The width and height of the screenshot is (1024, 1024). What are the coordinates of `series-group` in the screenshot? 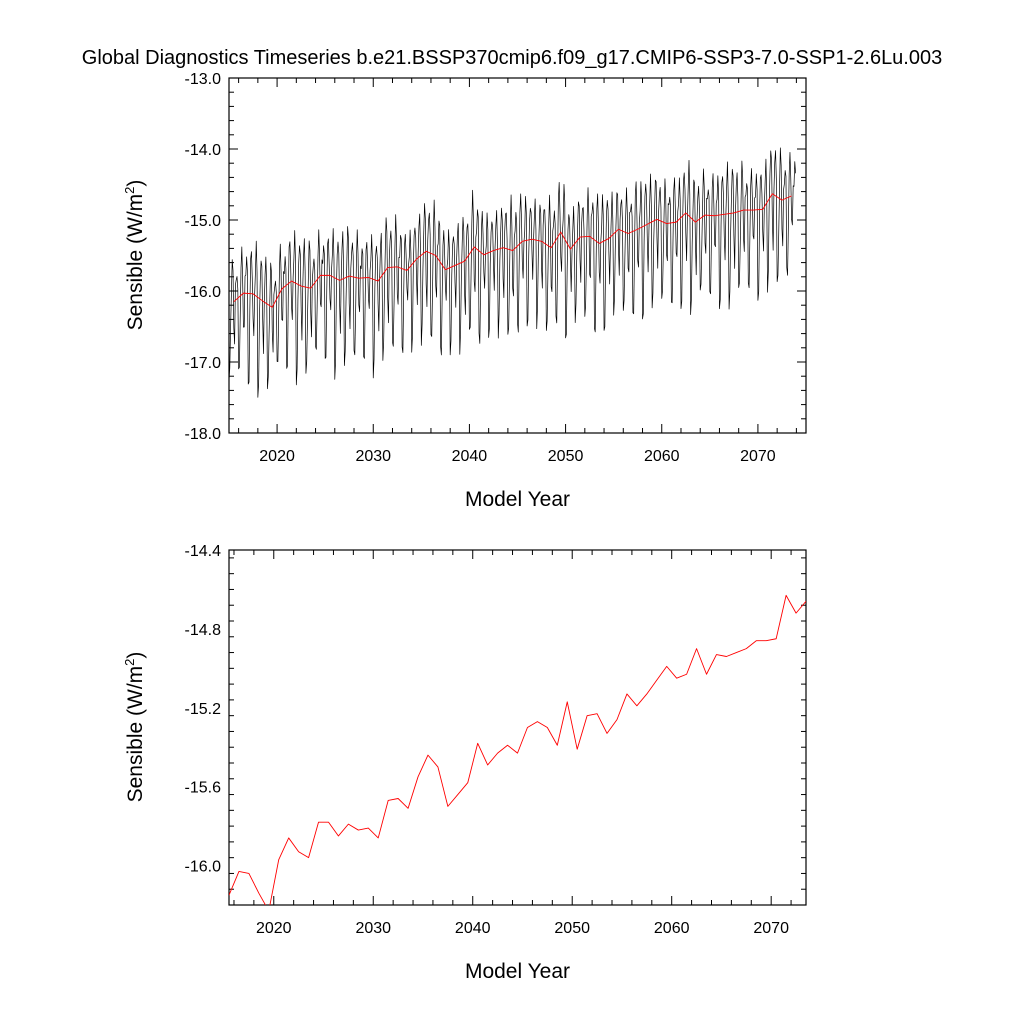 It's located at (512, 272).